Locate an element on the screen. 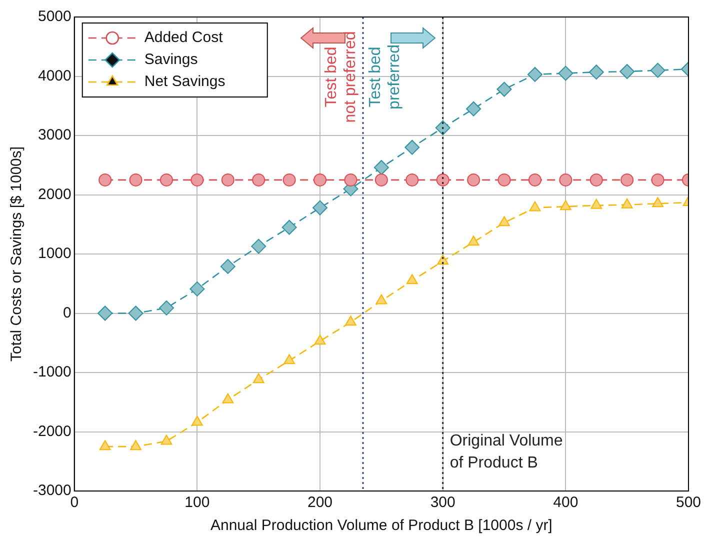 The width and height of the screenshot is (704, 537). x-tick-label: 100 is located at coordinates (197, 503).